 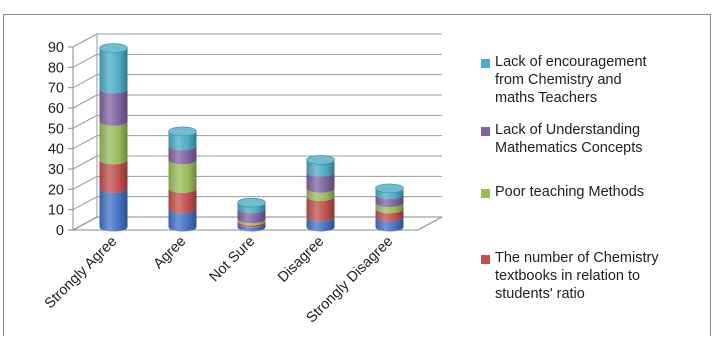 I want to click on y-tick-label: 60, so click(x=56, y=109).